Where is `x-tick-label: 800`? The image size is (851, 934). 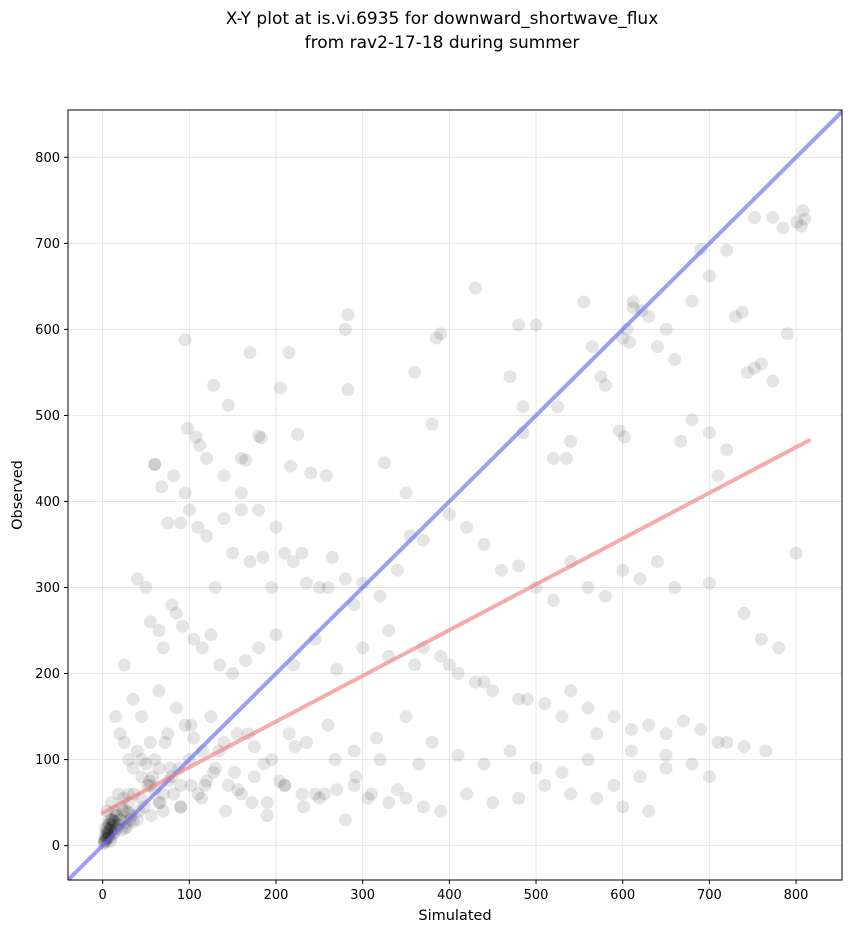 x-tick-label: 800 is located at coordinates (796, 895).